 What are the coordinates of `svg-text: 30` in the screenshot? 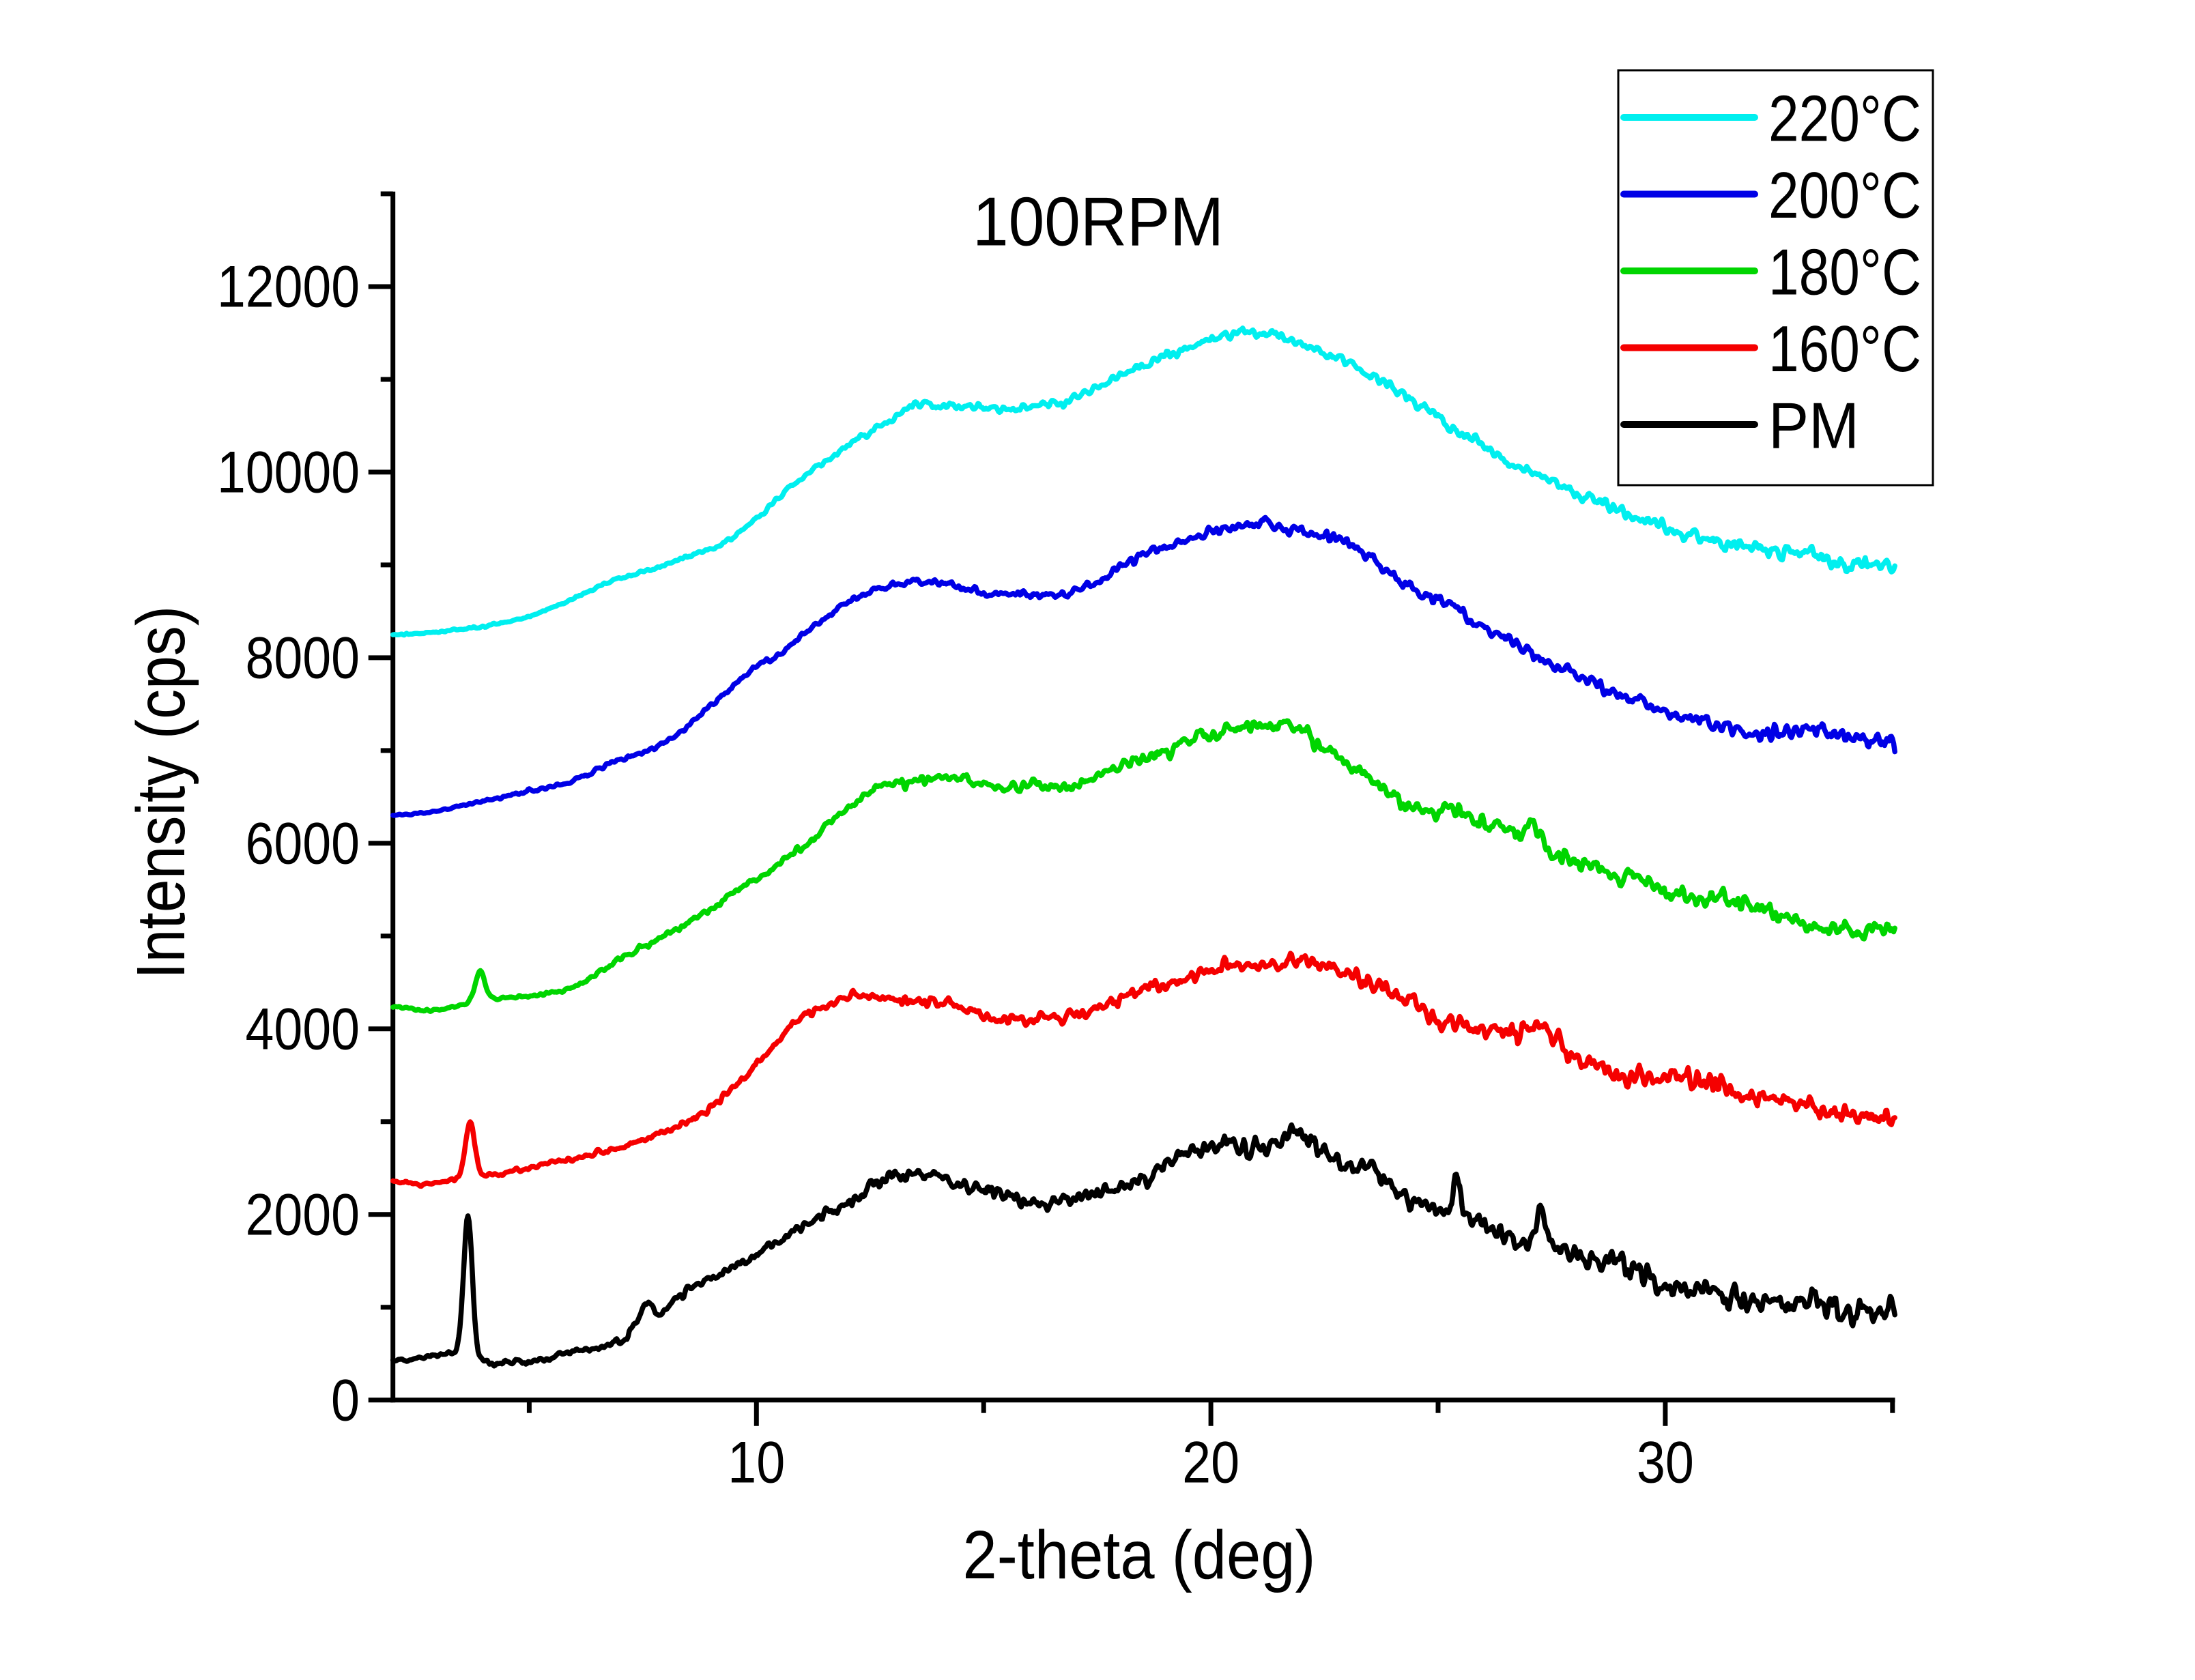 It's located at (1666, 1463).